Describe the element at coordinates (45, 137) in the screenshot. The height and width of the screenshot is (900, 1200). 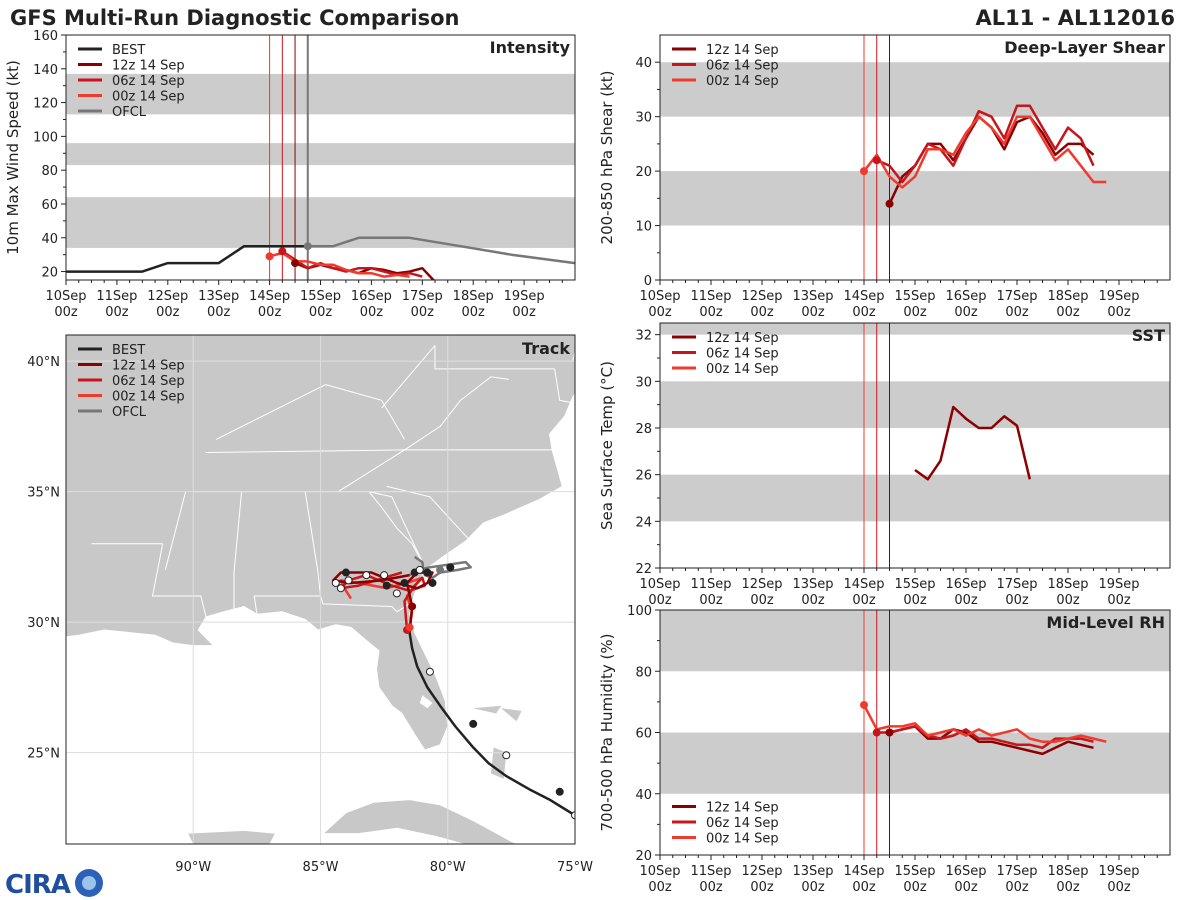
I see `intensity-ytick-label: 100` at that location.